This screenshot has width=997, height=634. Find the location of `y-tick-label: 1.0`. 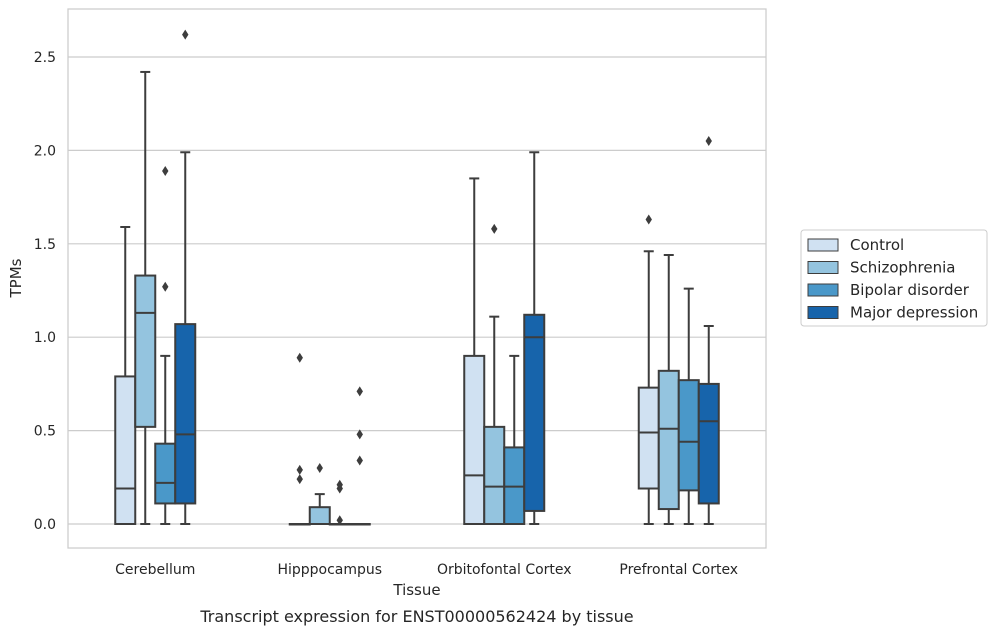

y-tick-label: 1.0 is located at coordinates (45, 338).